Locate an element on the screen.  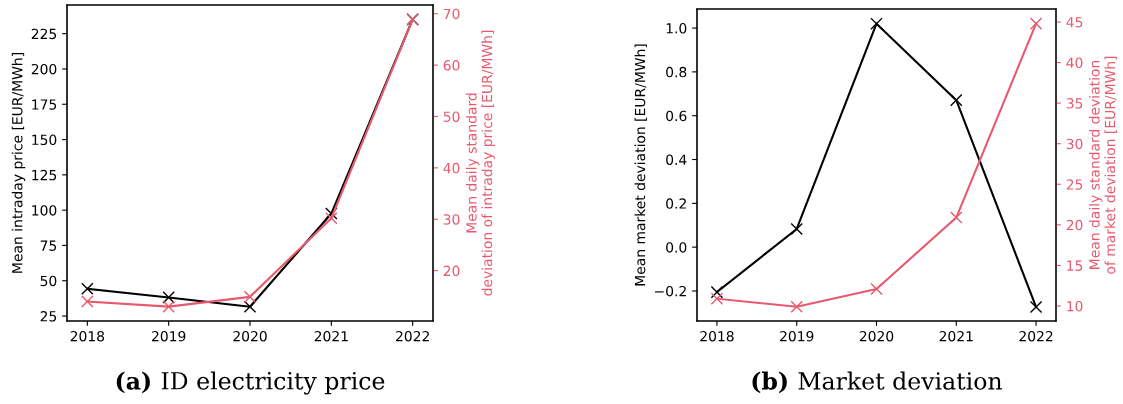
y-axis-title: Mean market deviation [EUR/MWh] is located at coordinates (640, 165).